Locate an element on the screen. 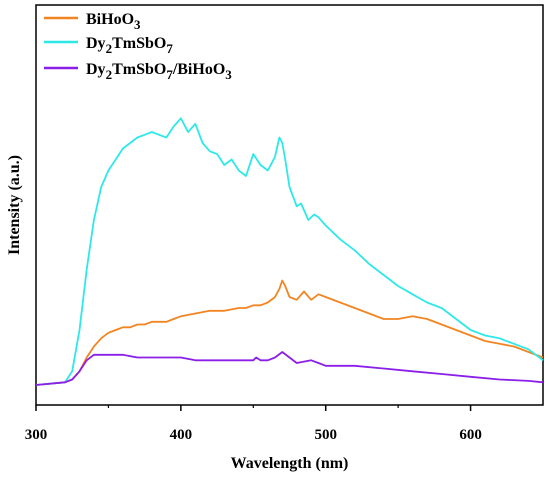 This screenshot has height=480, width=550. legend-label-1: BiHoO3 is located at coordinates (113, 21).